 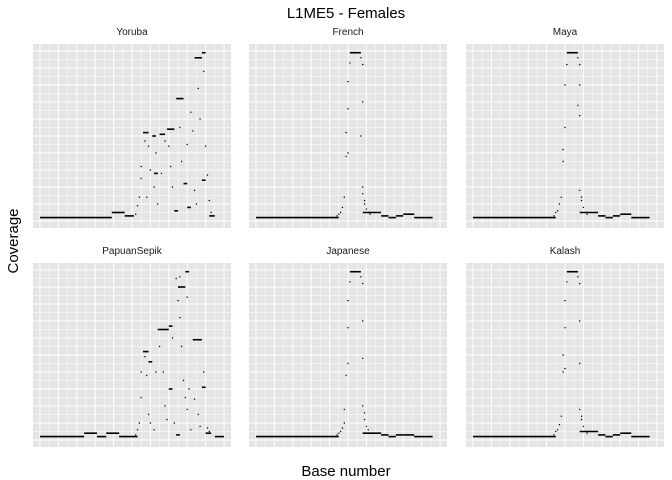 What do you see at coordinates (13, 240) in the screenshot?
I see `y-axis-label: Coverage` at bounding box center [13, 240].